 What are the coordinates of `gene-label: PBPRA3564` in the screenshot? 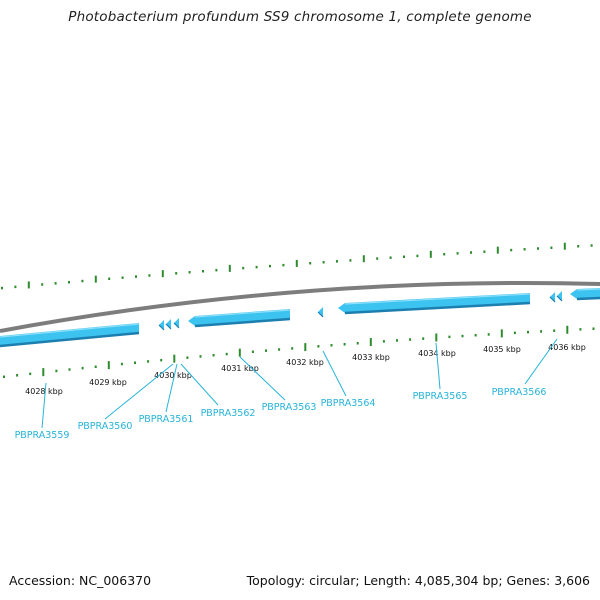 It's located at (348, 403).